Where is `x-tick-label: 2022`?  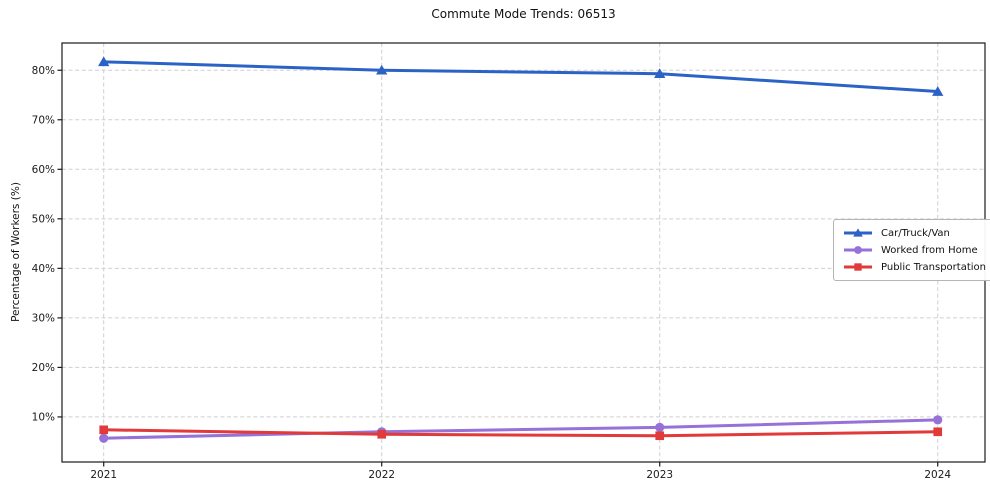
x-tick-label: 2022 is located at coordinates (381, 475).